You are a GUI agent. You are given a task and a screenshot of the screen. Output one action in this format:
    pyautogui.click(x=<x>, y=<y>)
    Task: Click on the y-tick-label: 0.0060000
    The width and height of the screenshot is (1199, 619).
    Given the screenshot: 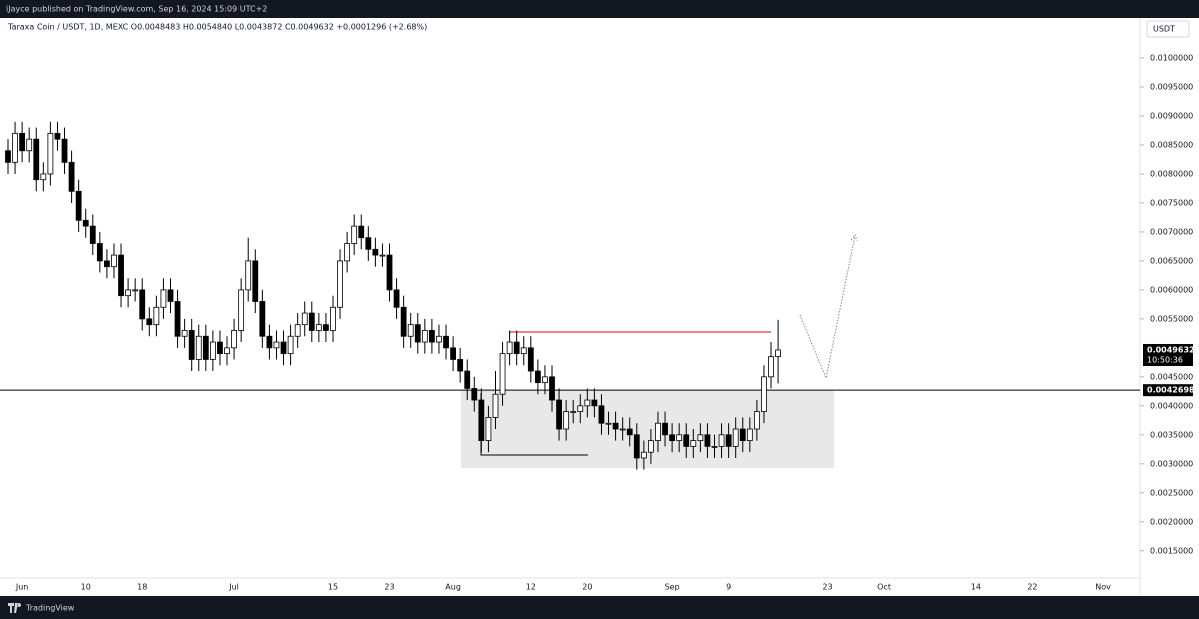 What is the action you would take?
    pyautogui.click(x=1171, y=289)
    